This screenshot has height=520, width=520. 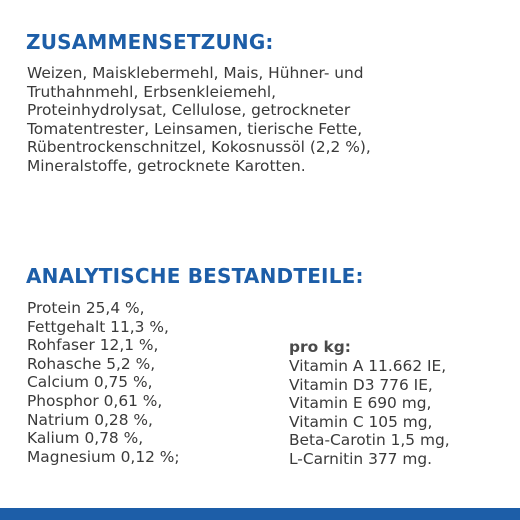 What do you see at coordinates (260, 514) in the screenshot?
I see `bottom-accent-bar` at bounding box center [260, 514].